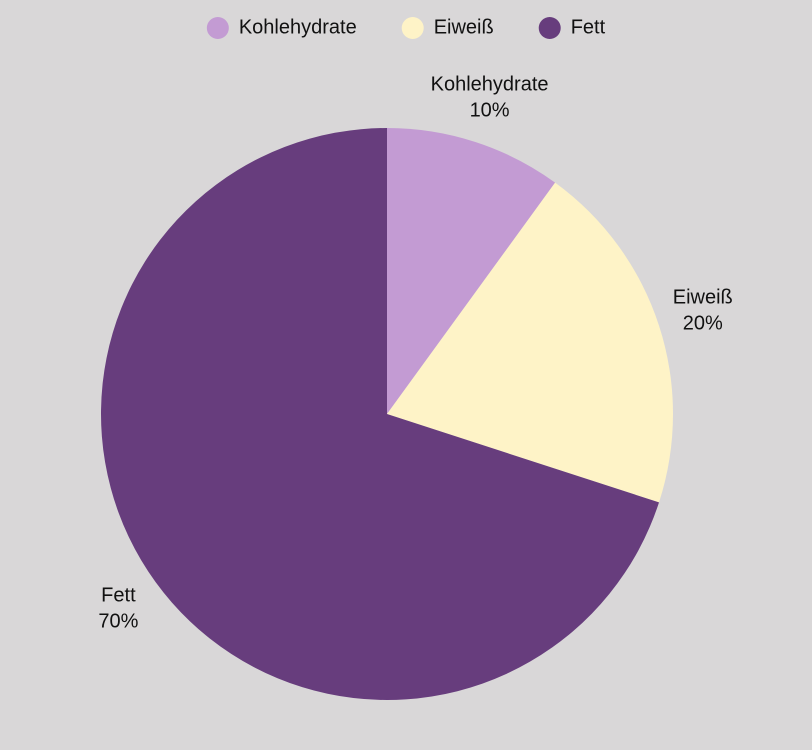 The width and height of the screenshot is (812, 750). What do you see at coordinates (490, 85) in the screenshot?
I see `slice-label: Kohlehydrate` at bounding box center [490, 85].